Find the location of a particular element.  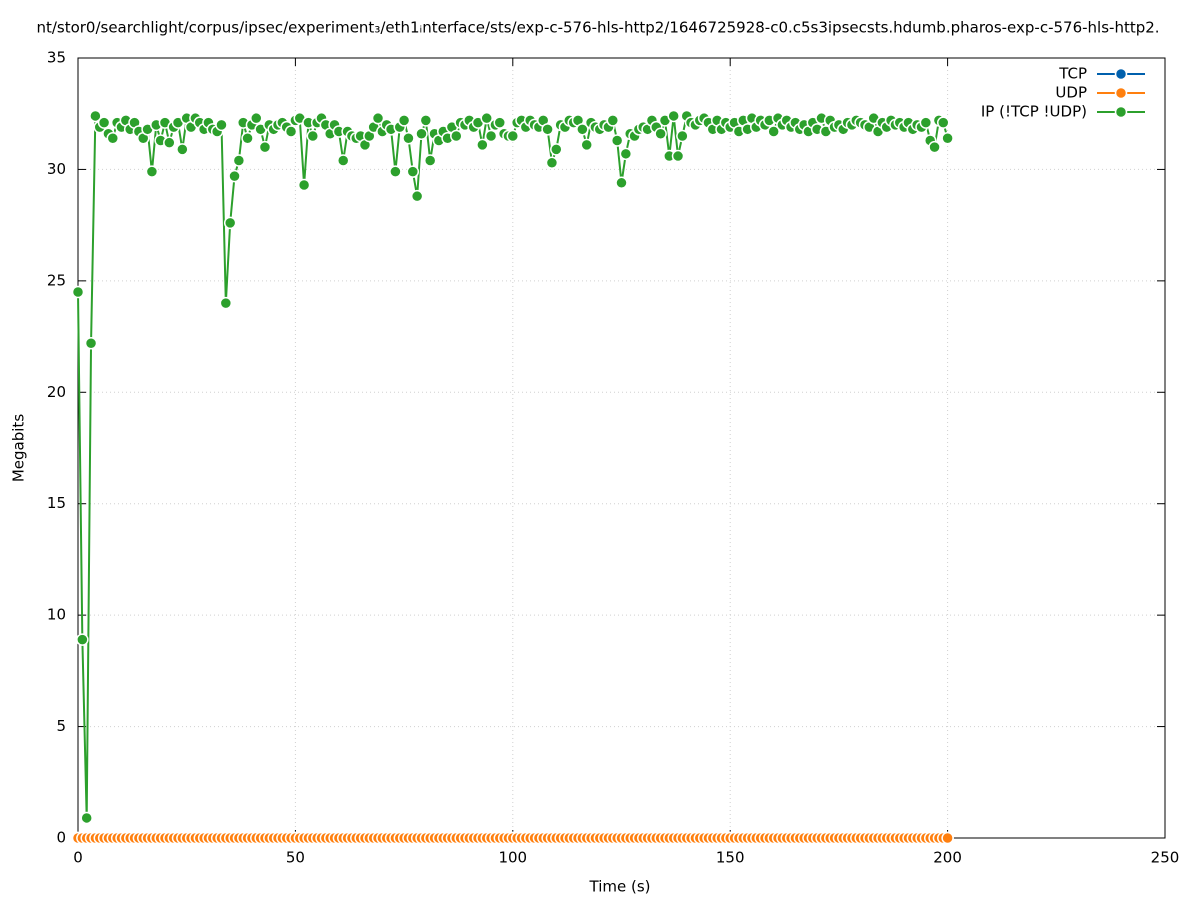

x-tick-label: 250 is located at coordinates (1165, 858).